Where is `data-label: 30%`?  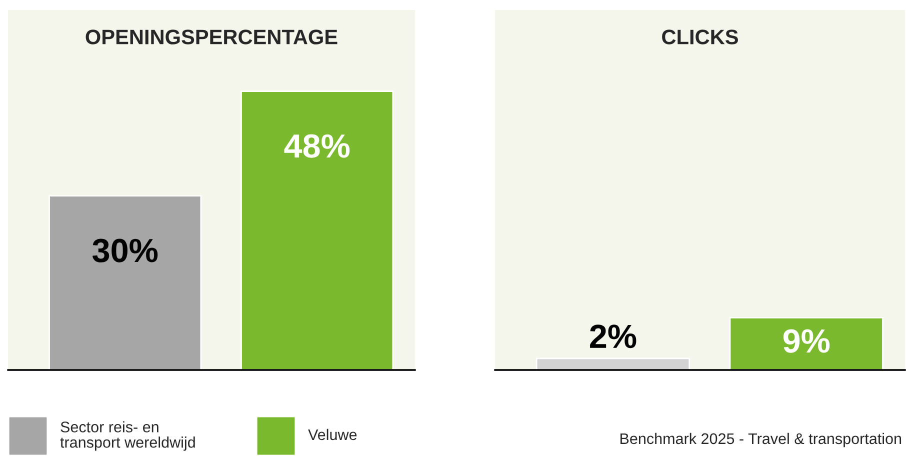 data-label: 30% is located at coordinates (125, 250).